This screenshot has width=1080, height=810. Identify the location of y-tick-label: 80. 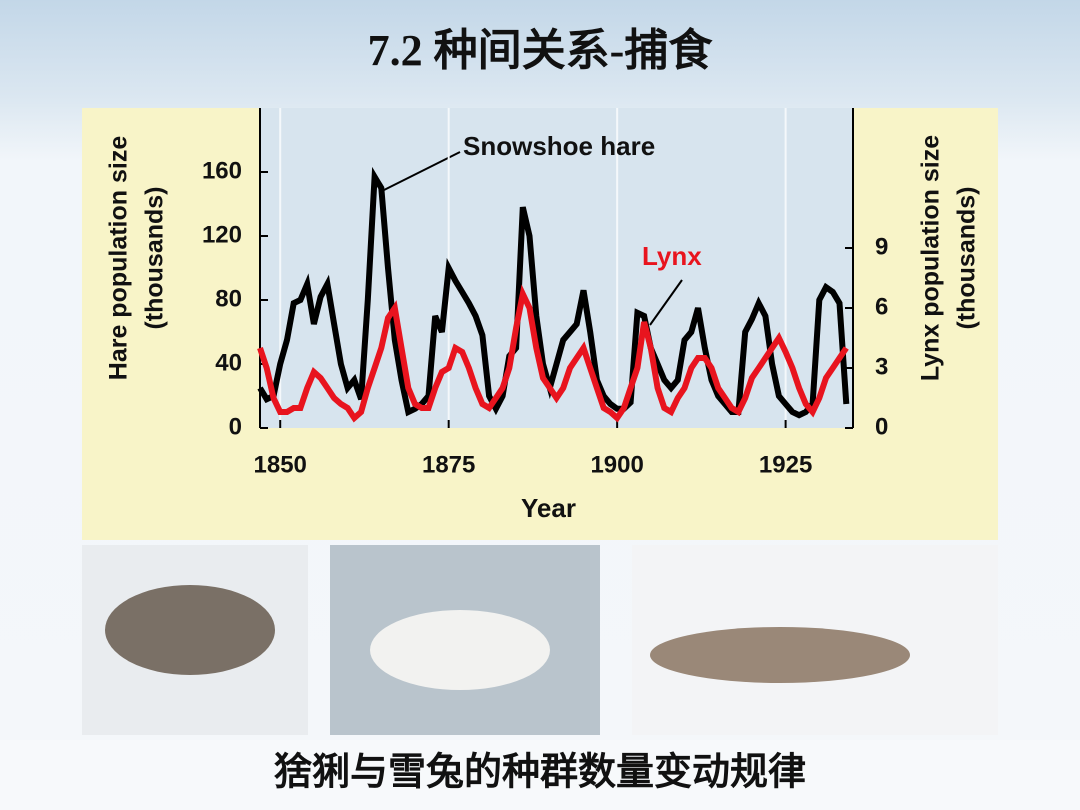
(228, 298).